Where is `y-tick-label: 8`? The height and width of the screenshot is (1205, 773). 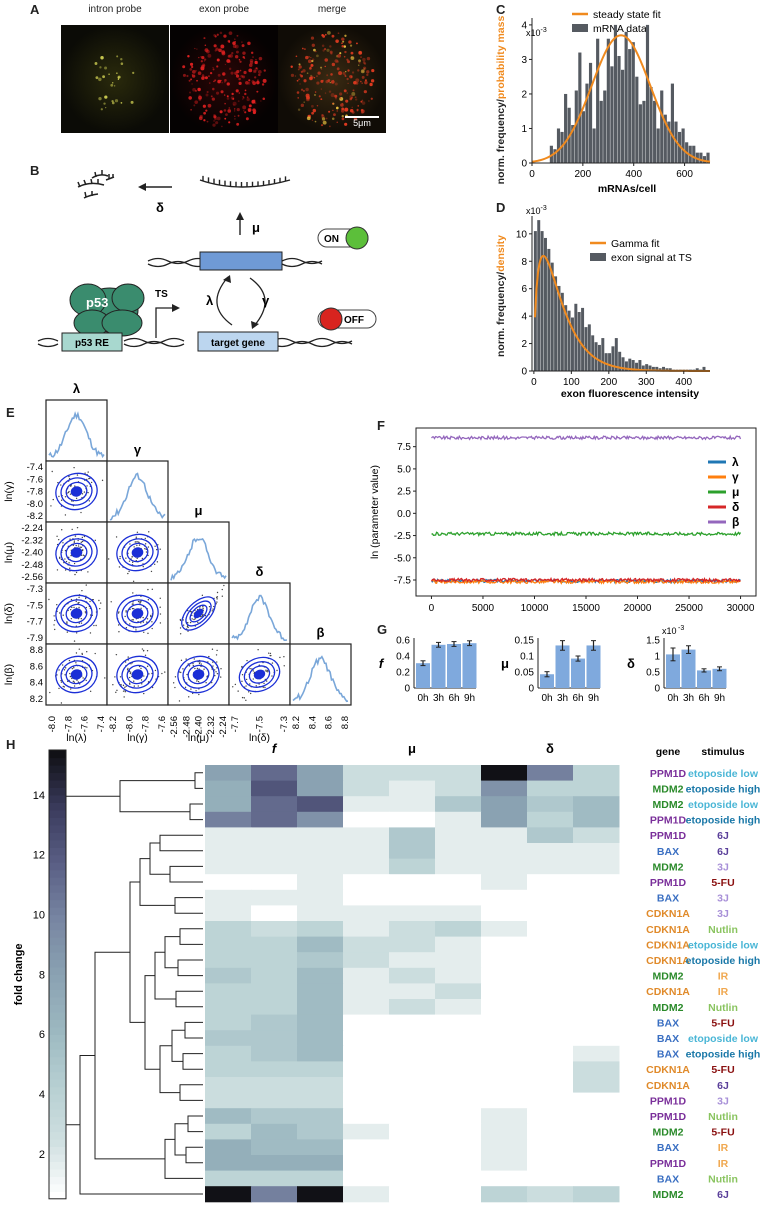
y-tick-label: 8 is located at coordinates (524, 262).